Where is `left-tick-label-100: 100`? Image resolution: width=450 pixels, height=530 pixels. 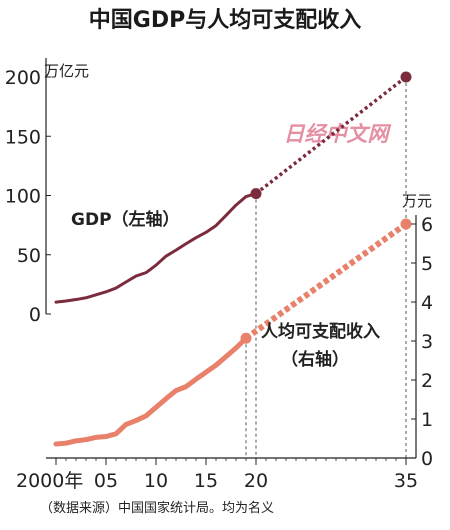
left-tick-label-100: 100 is located at coordinates (23, 197).